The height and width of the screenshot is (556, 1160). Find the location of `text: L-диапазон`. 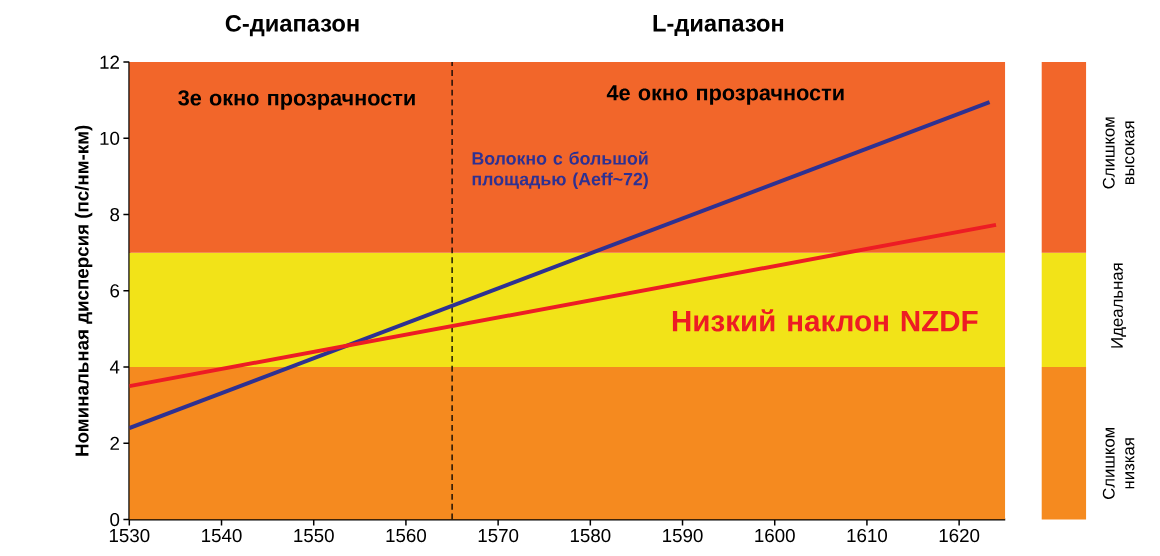

text: L-диапазон is located at coordinates (718, 26).